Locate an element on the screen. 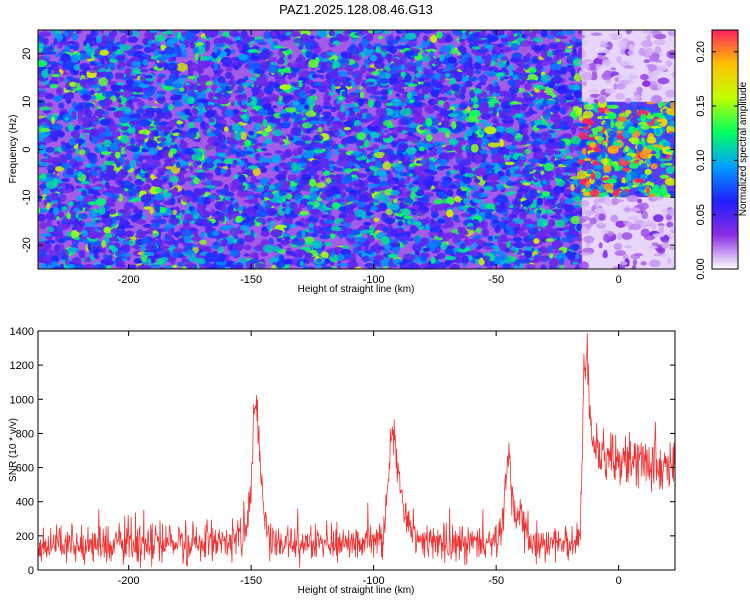  y-tick-label: -10 is located at coordinates (27, 197).